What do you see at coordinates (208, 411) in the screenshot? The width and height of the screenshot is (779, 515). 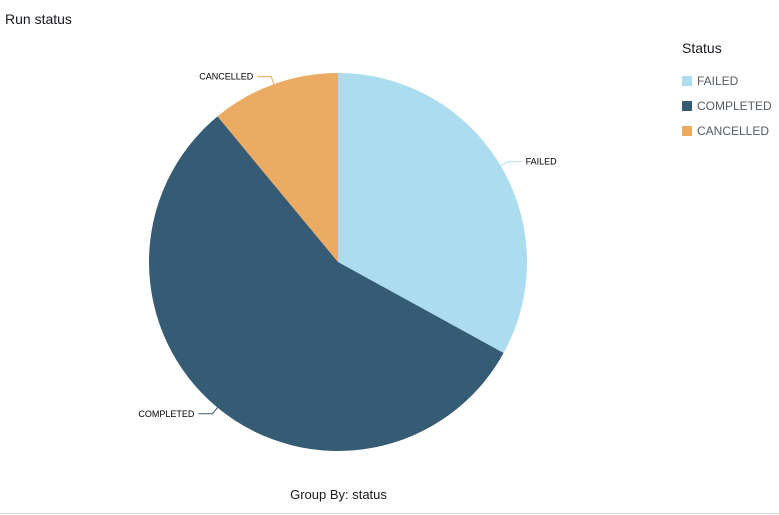 I see `leader-line-completed` at bounding box center [208, 411].